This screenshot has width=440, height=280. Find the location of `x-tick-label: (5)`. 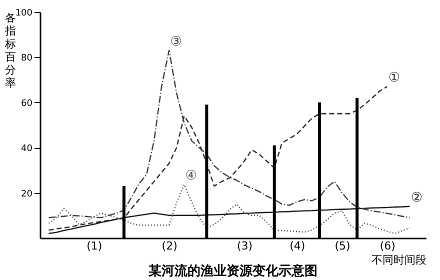

x-tick-label: (5) is located at coordinates (342, 246).